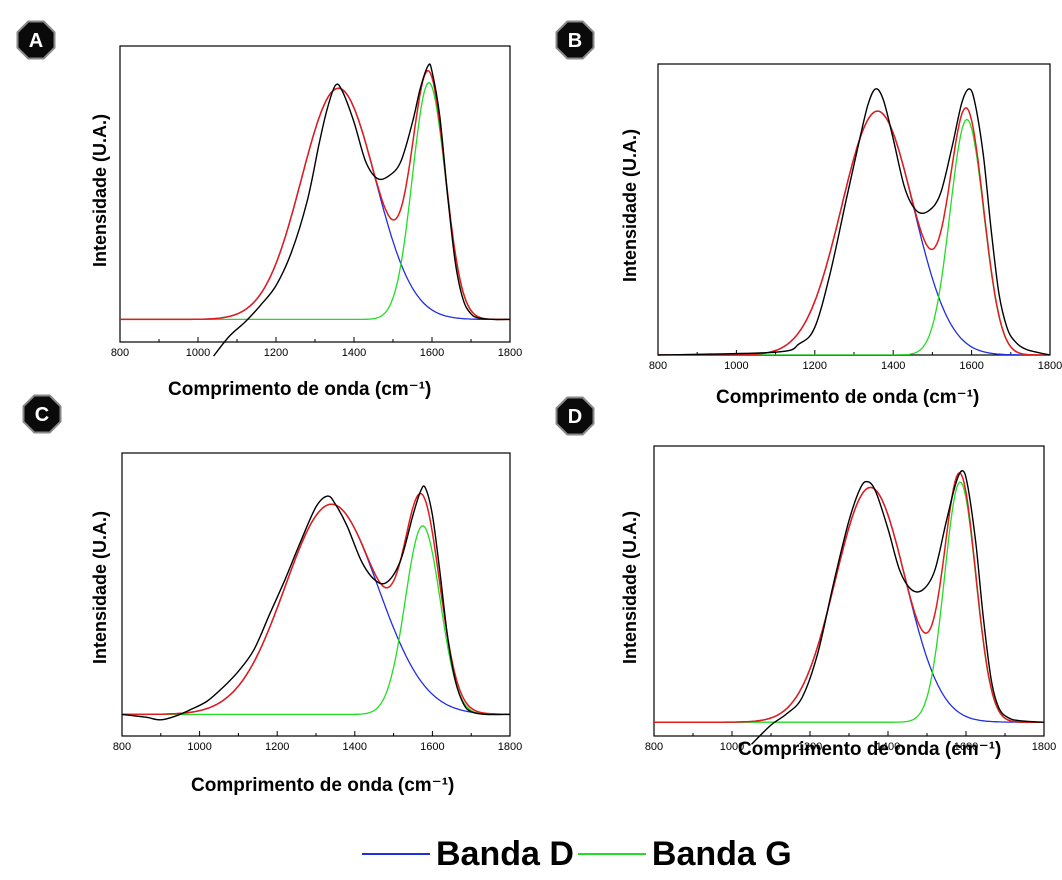  I want to click on panel-badge-c: C, so click(42, 414).